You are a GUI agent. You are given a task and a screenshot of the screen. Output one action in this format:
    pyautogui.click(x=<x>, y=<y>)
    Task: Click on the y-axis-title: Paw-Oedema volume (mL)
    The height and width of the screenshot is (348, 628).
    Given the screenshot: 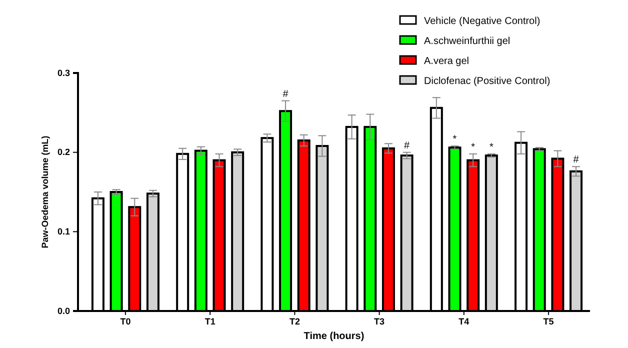 What is the action you would take?
    pyautogui.click(x=45, y=192)
    